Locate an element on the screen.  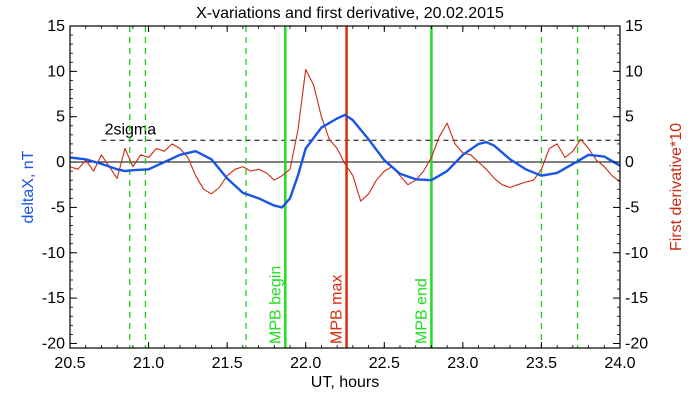
x-tick-label: 21.5 is located at coordinates (227, 363).